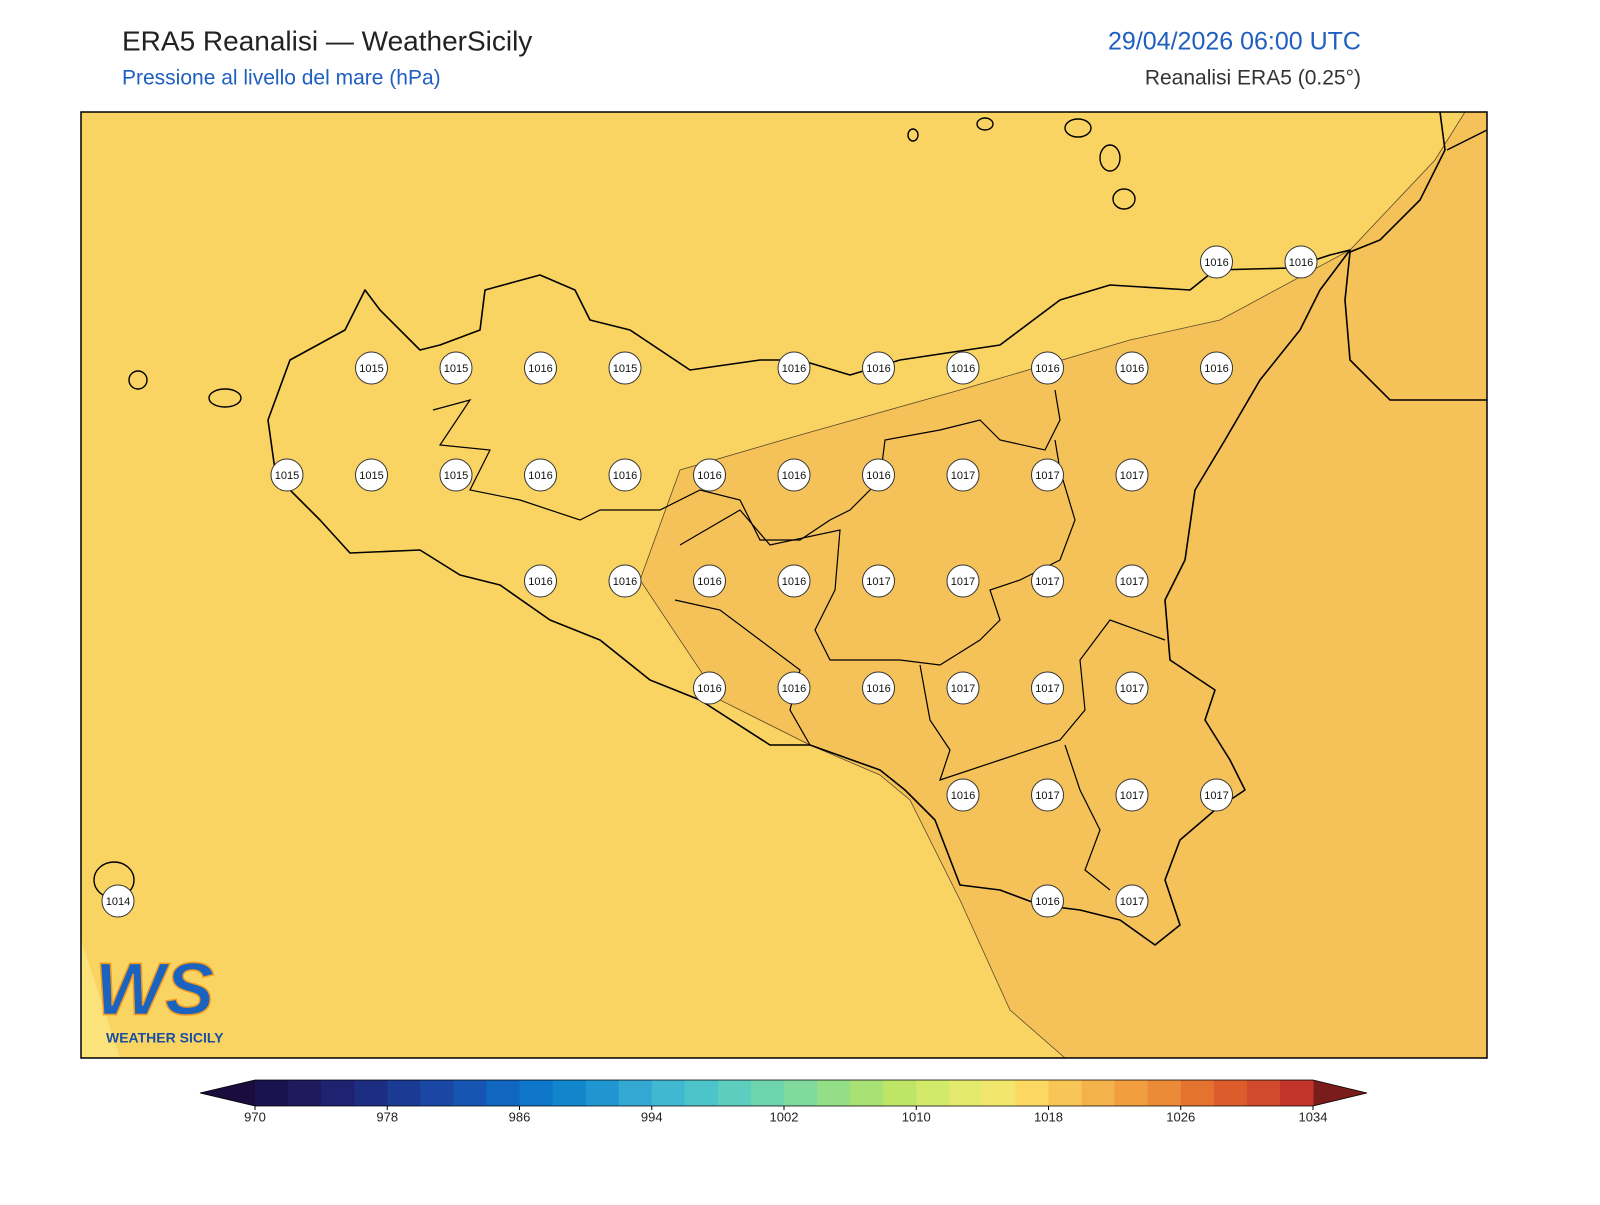 The width and height of the screenshot is (1600, 1205). I want to click on colorbar-tick-label: 1018, so click(1048, 1116).